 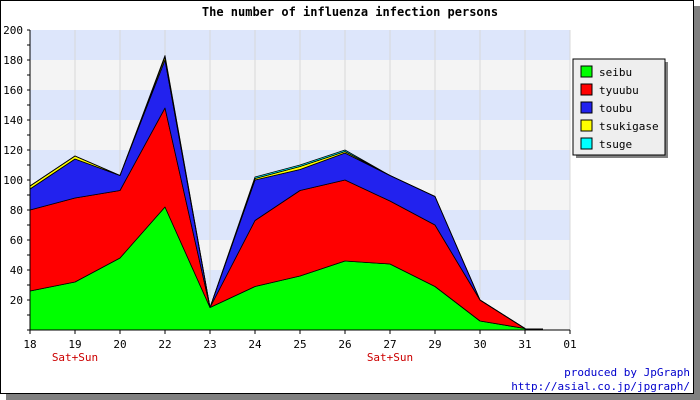 I want to click on legend: seibu tyuubu toubu tsukigase tsuge, so click(x=620, y=108).